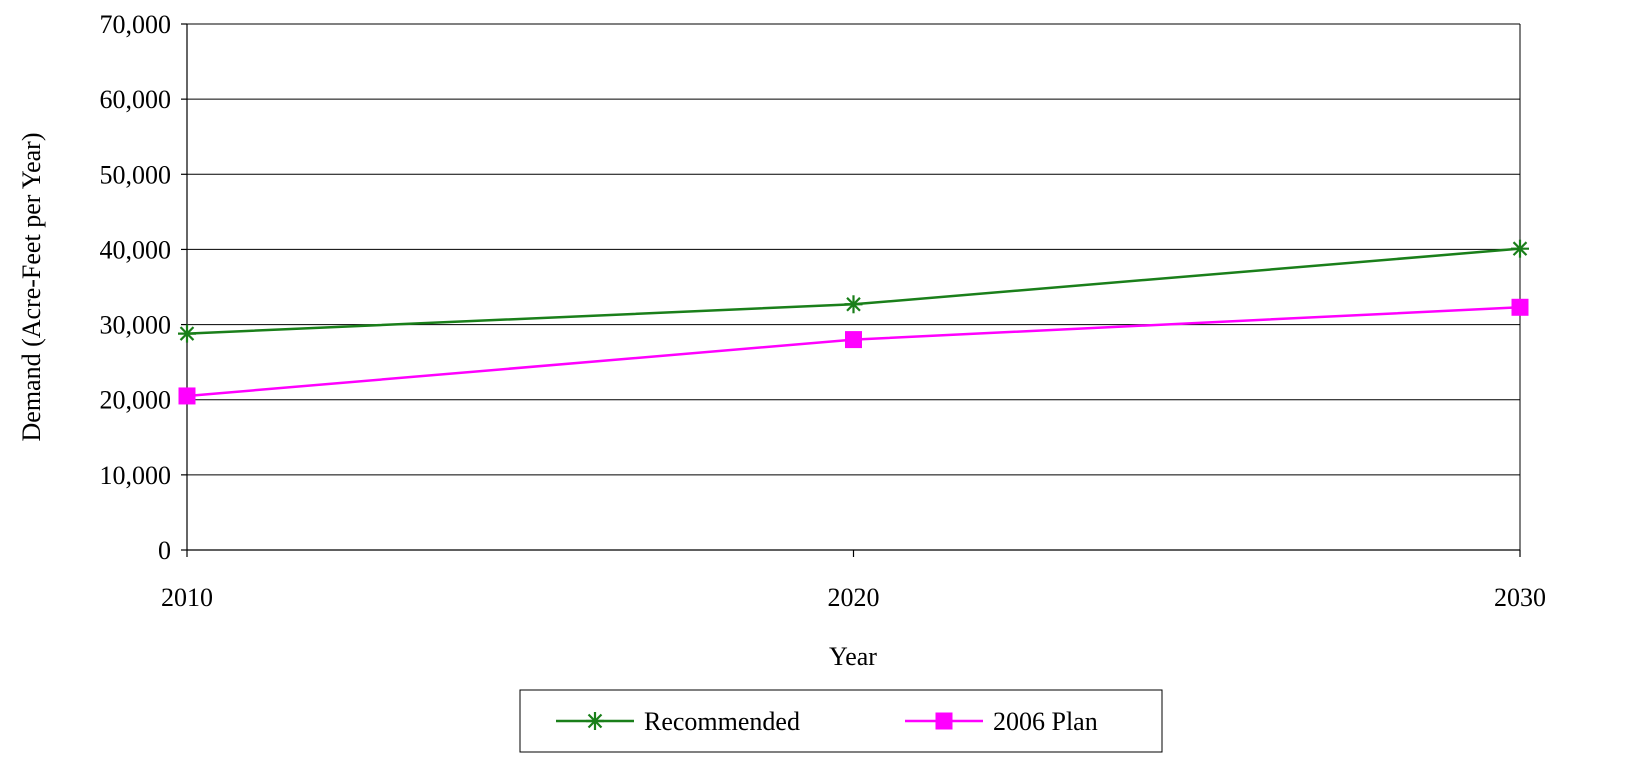 The height and width of the screenshot is (779, 1627). What do you see at coordinates (136, 24) in the screenshot?
I see `y-tick-label-7: 70,000` at bounding box center [136, 24].